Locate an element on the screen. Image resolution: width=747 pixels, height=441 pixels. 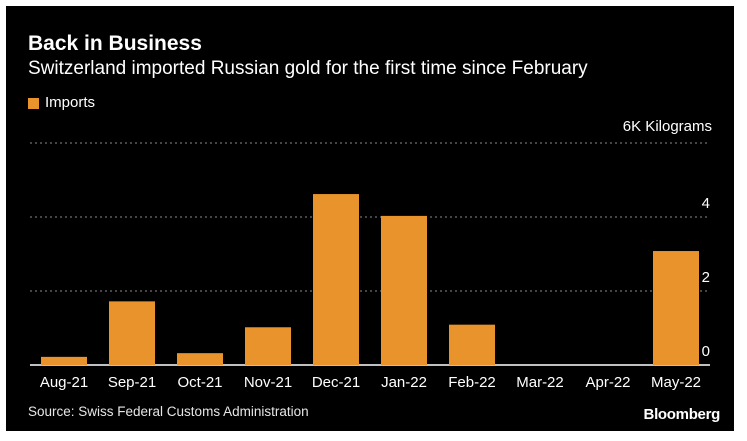
x-tick-label: Feb-22 is located at coordinates (472, 382).